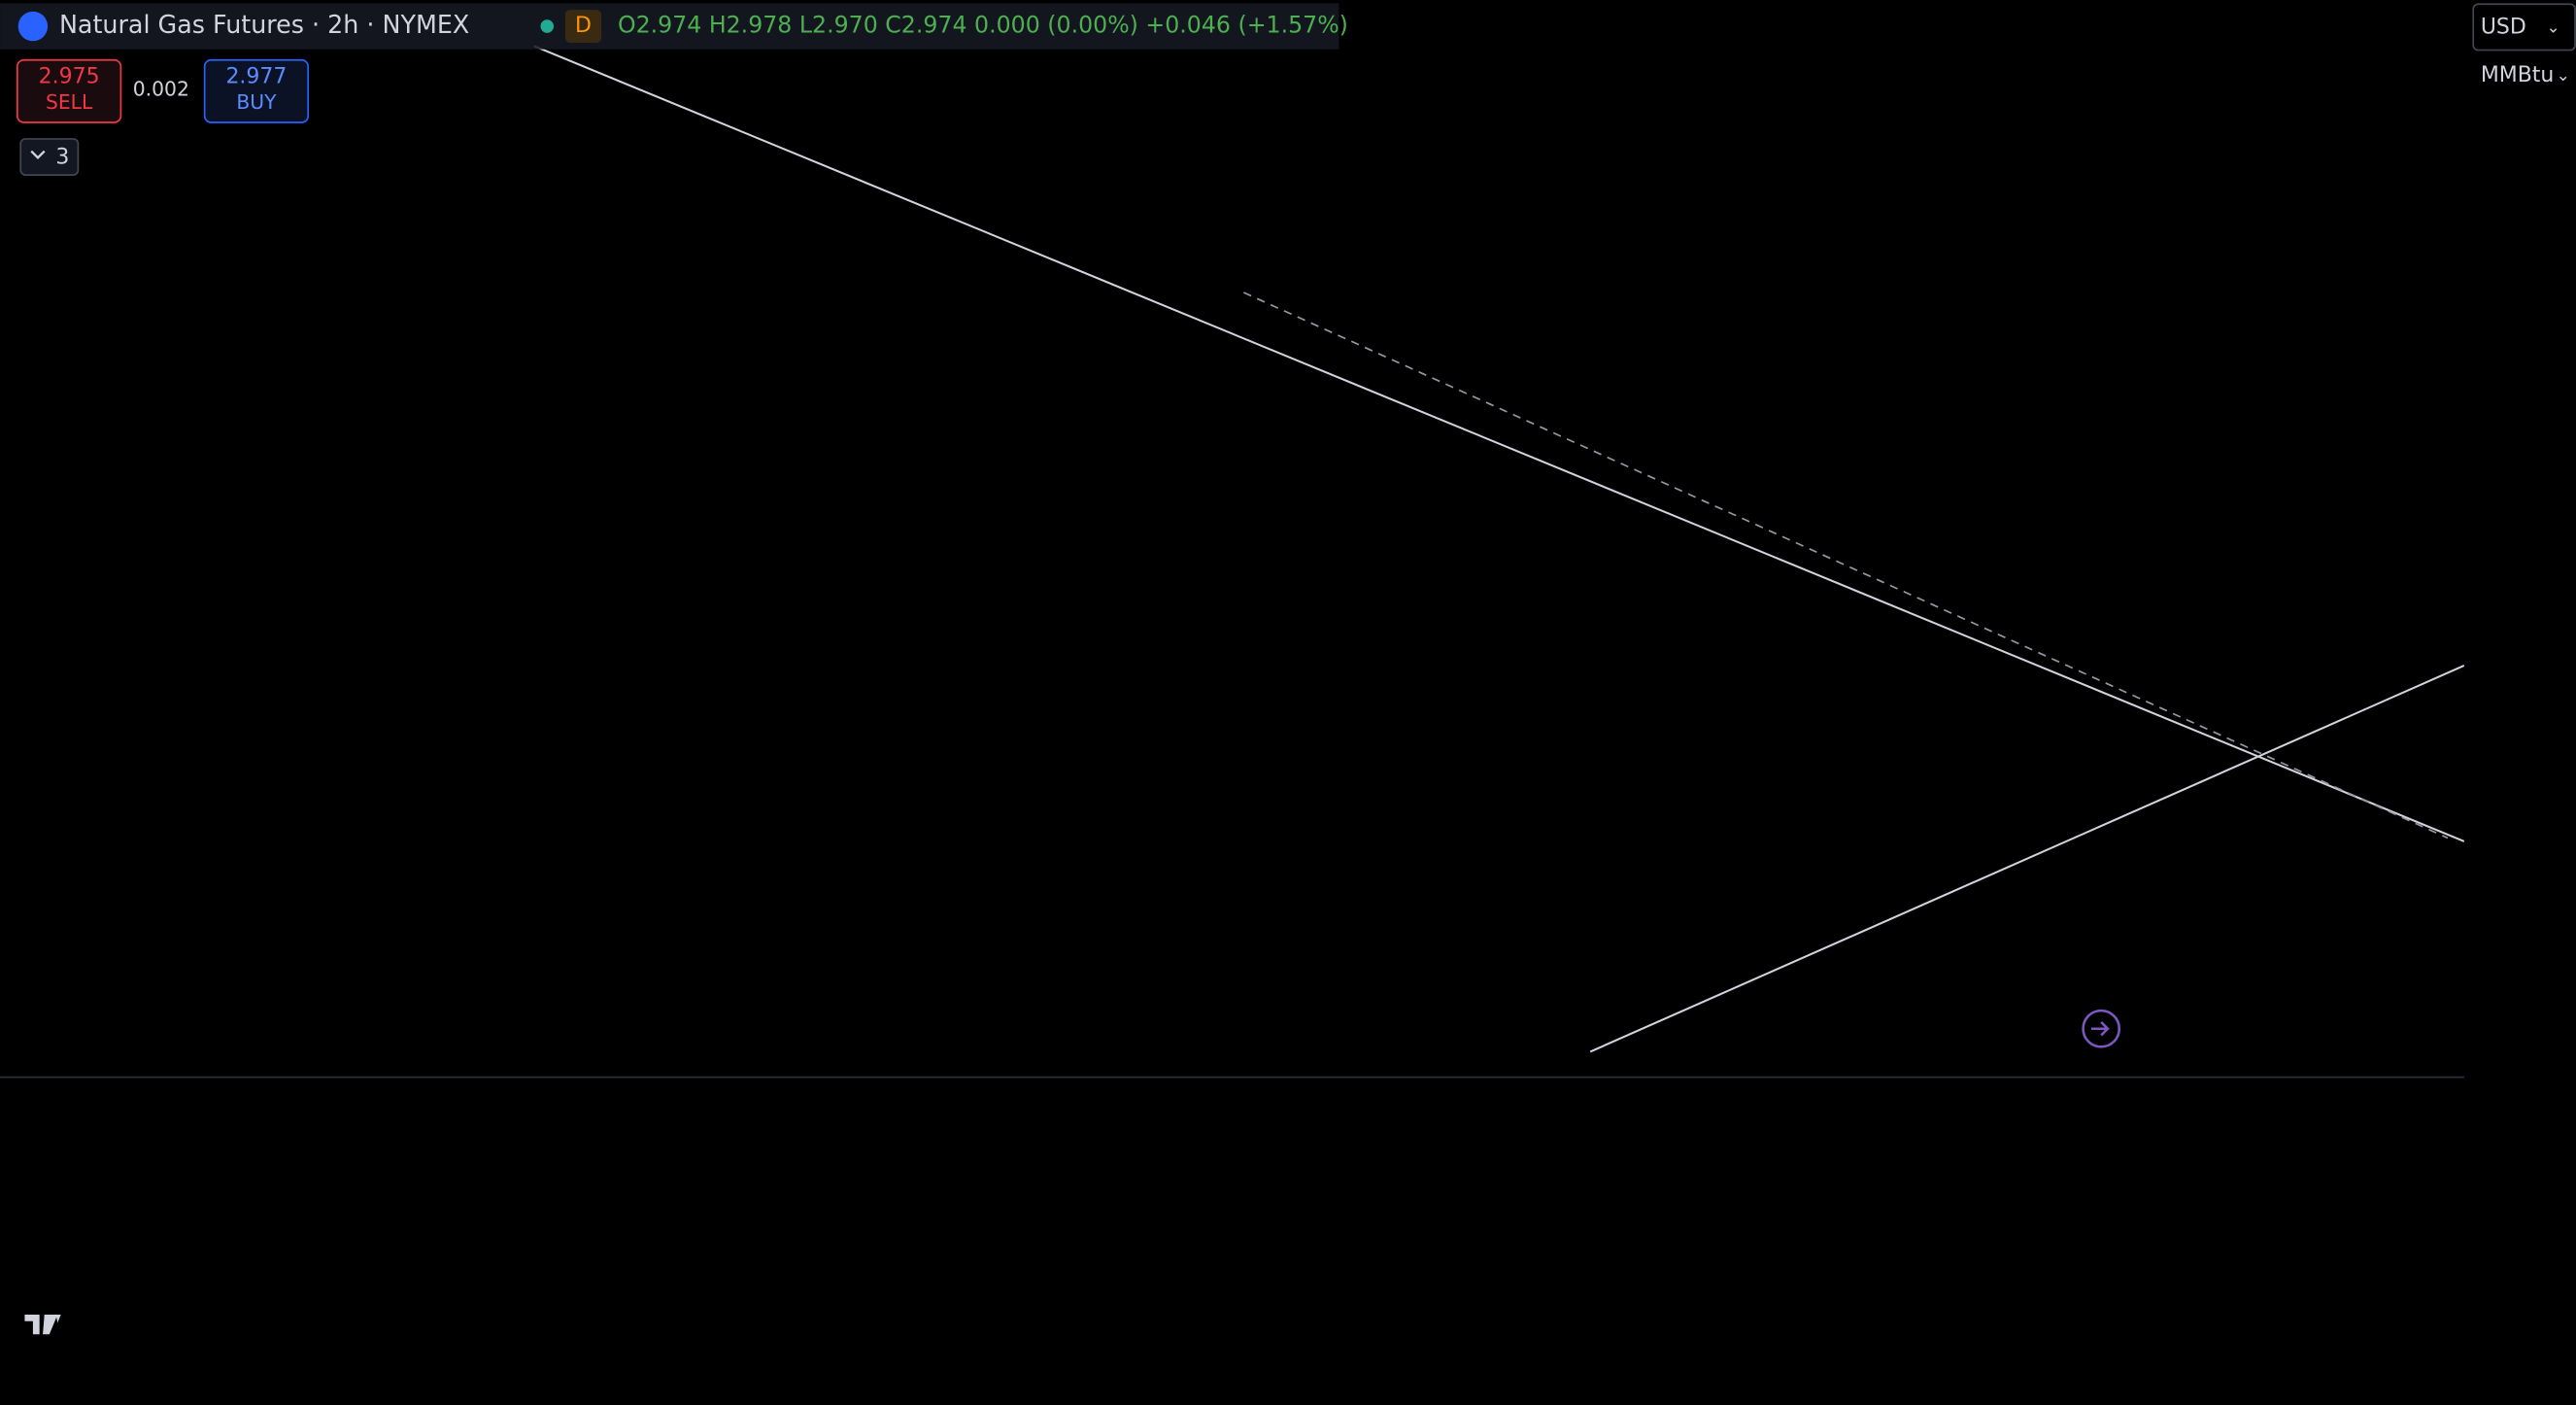 The image size is (2576, 1405). I want to click on replay-arrow, so click(2100, 1029).